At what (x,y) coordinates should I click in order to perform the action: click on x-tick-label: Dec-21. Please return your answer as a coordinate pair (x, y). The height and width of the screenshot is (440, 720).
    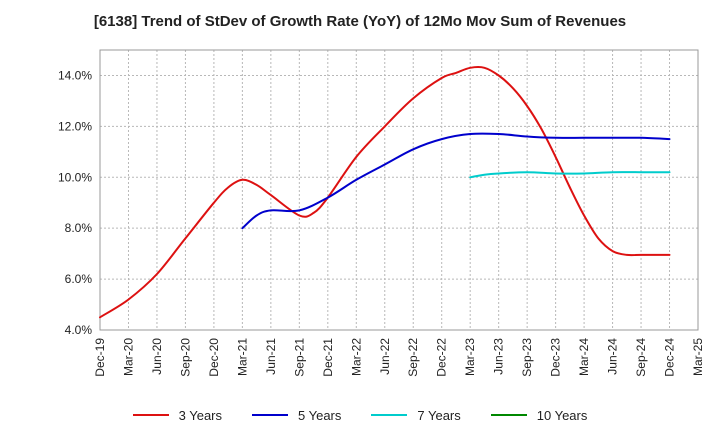
    Looking at the image, I should click on (328, 357).